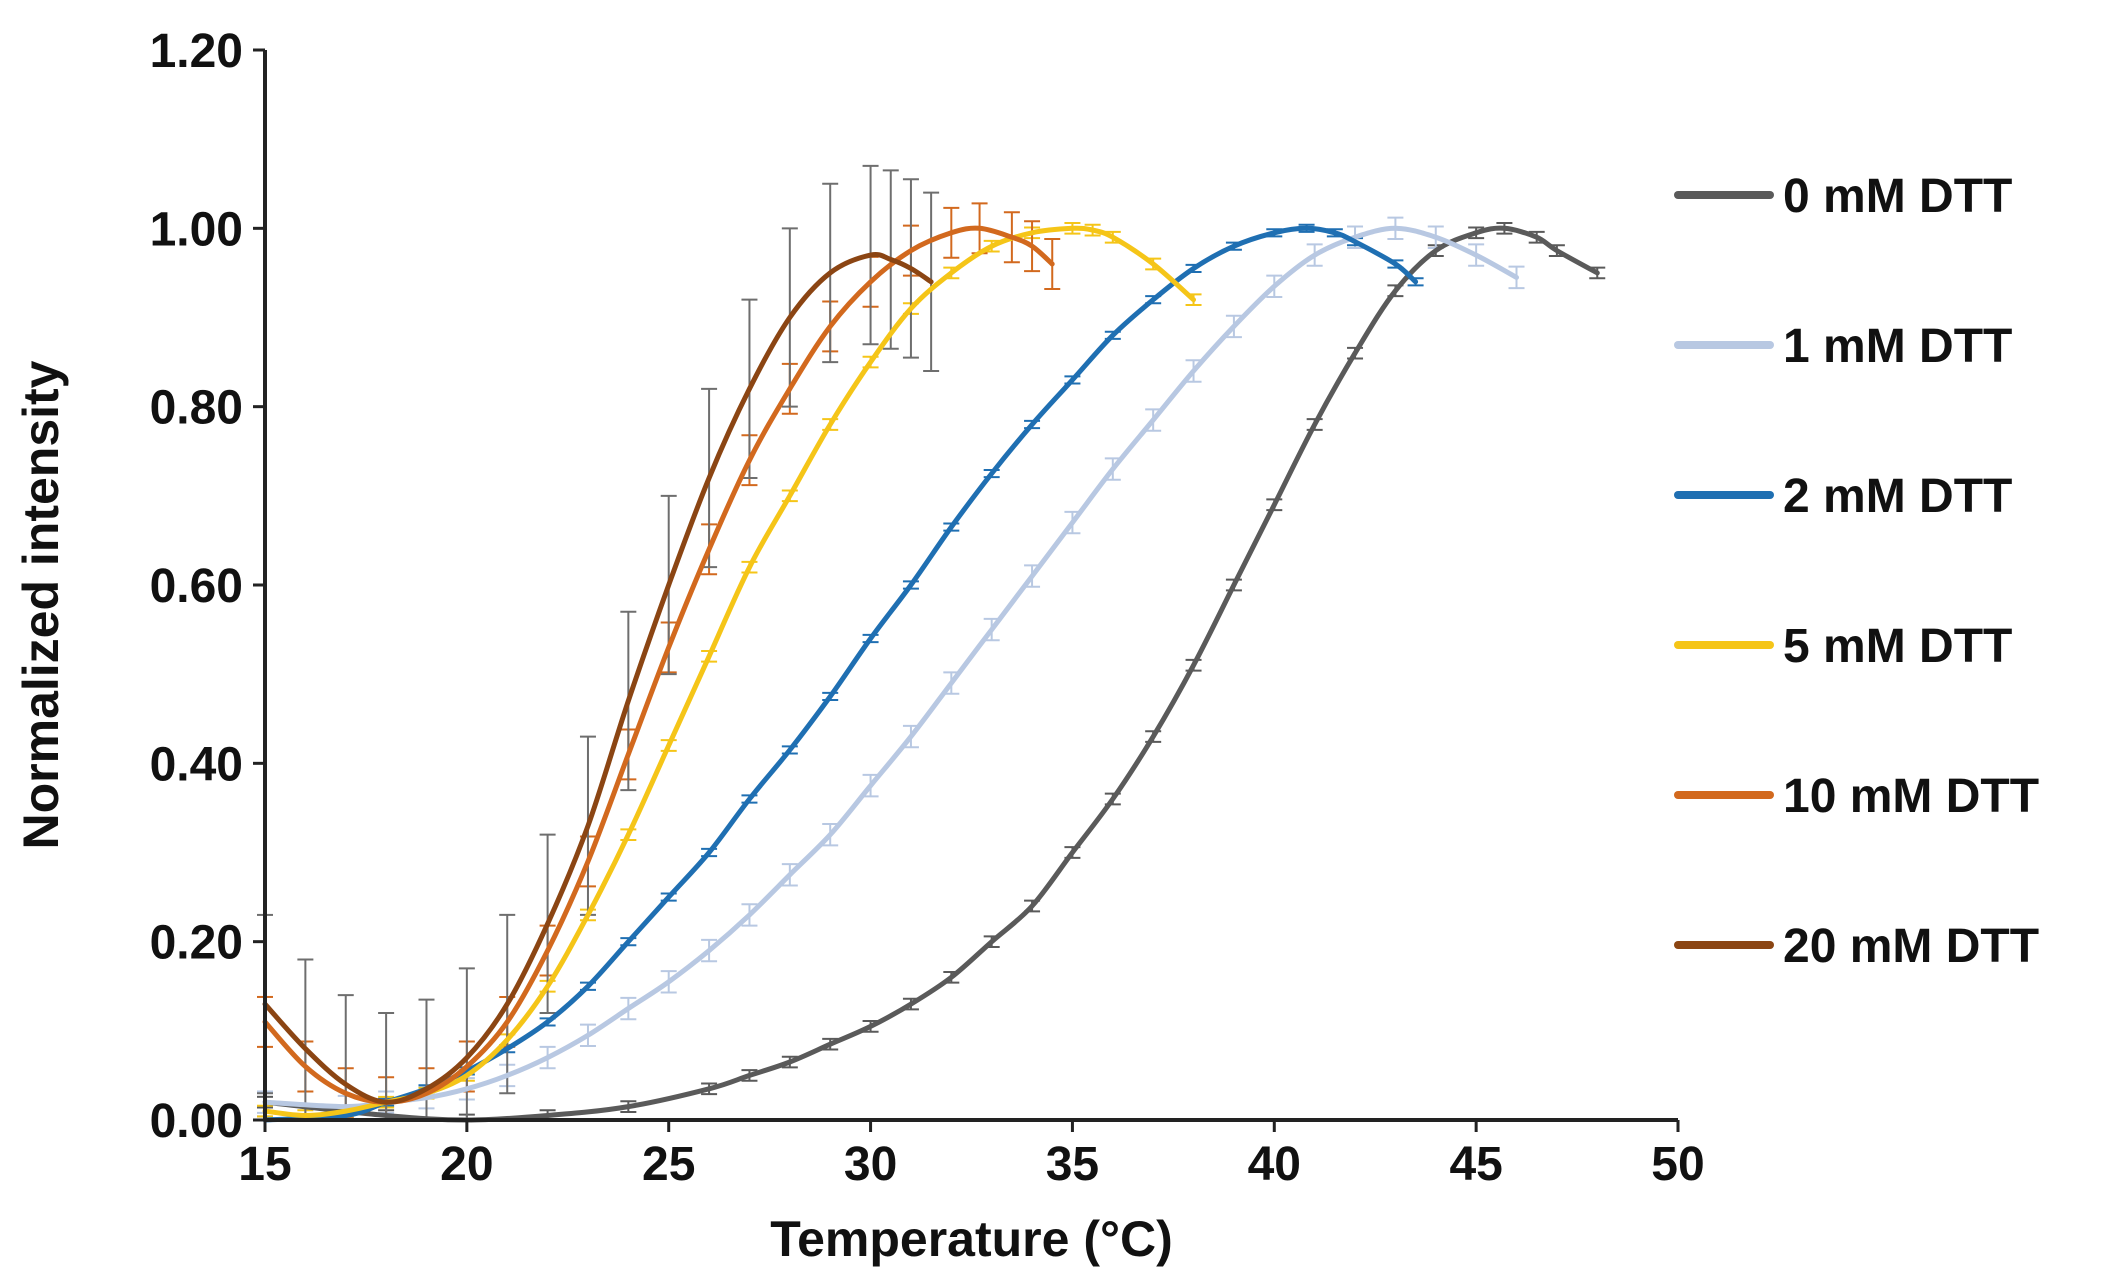 This screenshot has height=1281, width=2104. I want to click on legend-label: 2 mM DTT, so click(1897, 496).